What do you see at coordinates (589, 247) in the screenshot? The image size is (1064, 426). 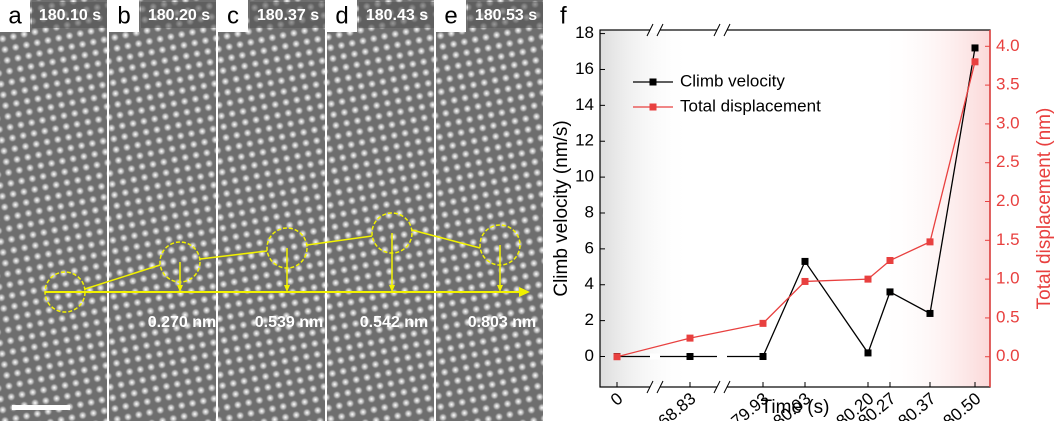 I see `y-tick-label: 6` at bounding box center [589, 247].